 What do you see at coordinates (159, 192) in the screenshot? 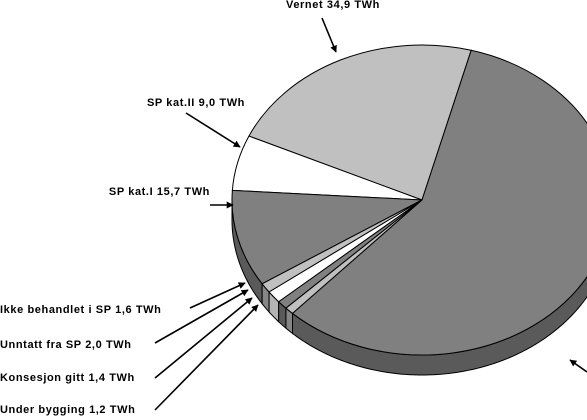
I see `slice-label: SP kat.I 15,7 TWh` at bounding box center [159, 192].